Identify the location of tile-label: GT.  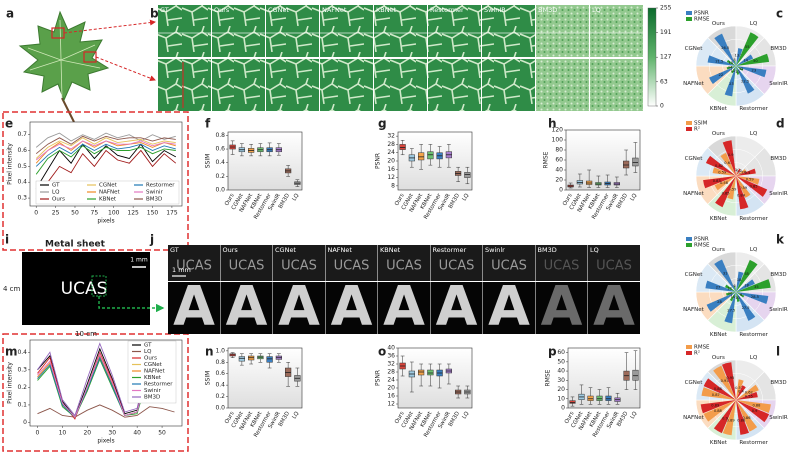
(174, 250).